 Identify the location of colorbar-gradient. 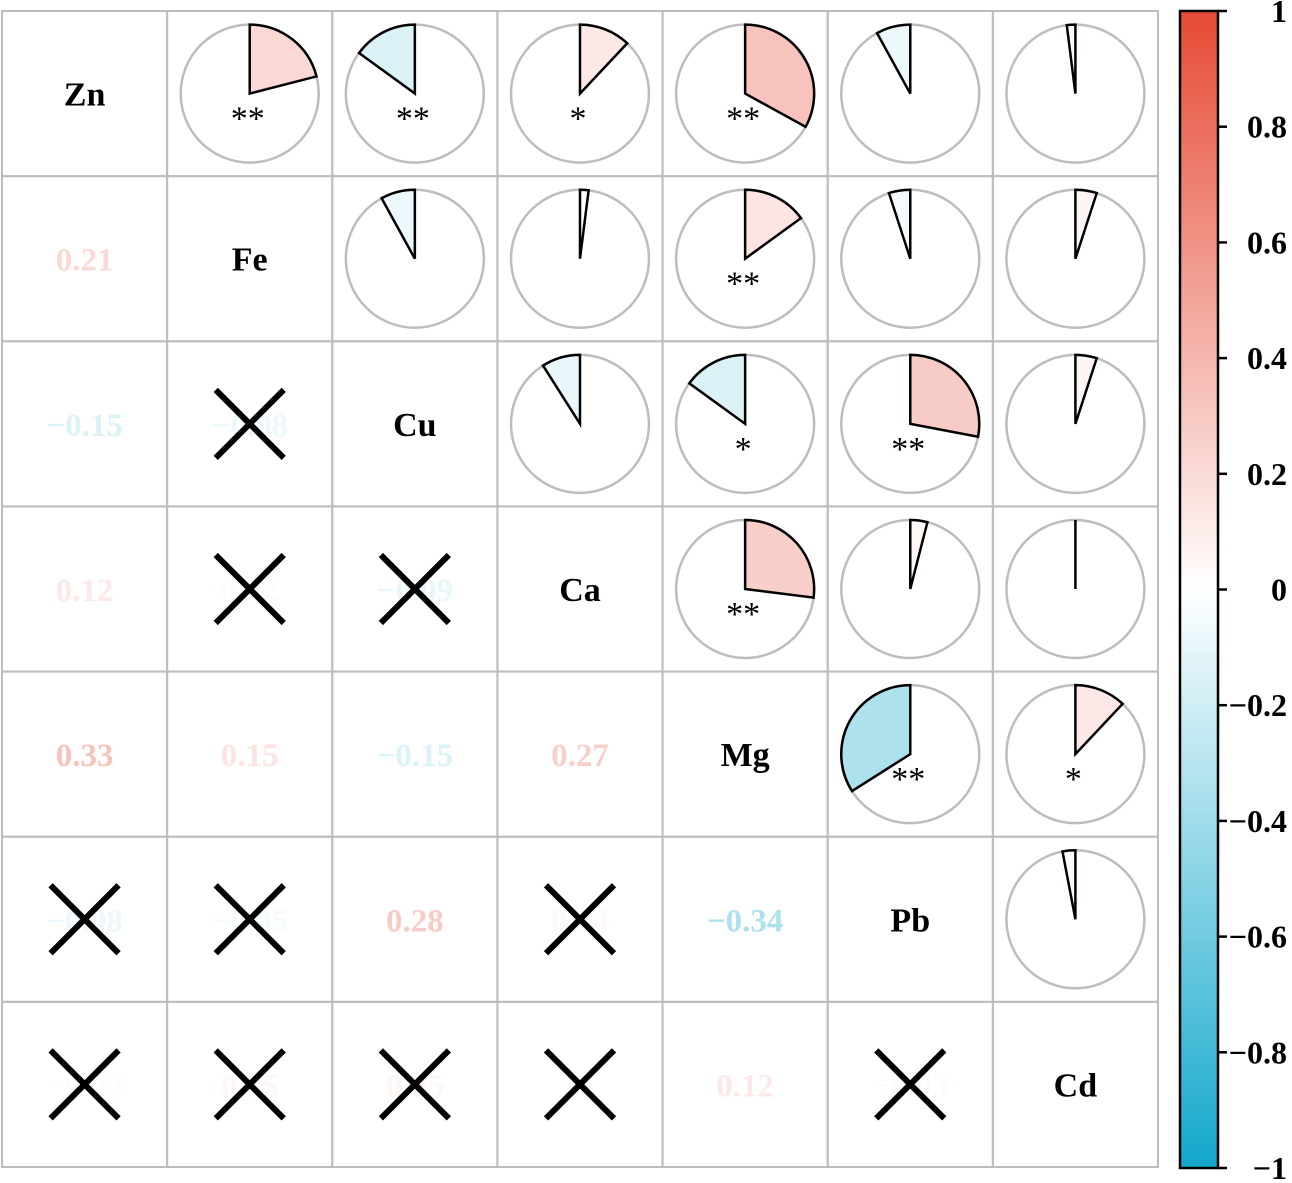
(1199, 589).